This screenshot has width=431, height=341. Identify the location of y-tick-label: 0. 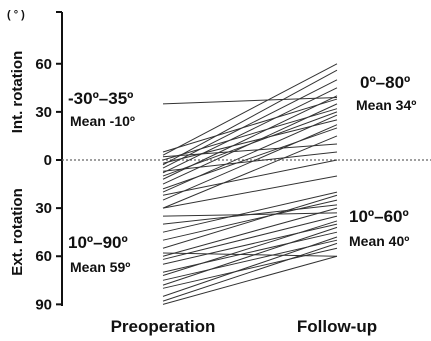
(48, 160).